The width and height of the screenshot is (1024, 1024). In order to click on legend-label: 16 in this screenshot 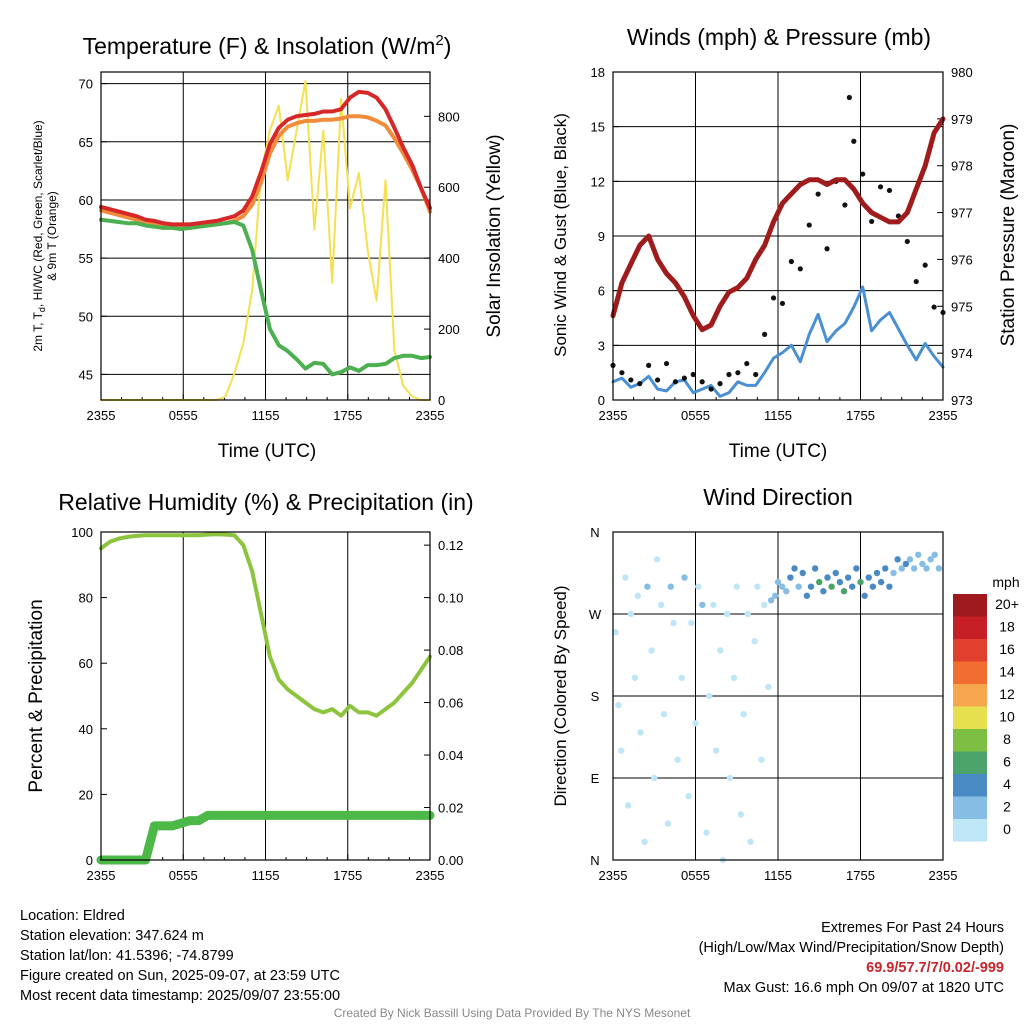, I will do `click(1007, 649)`.